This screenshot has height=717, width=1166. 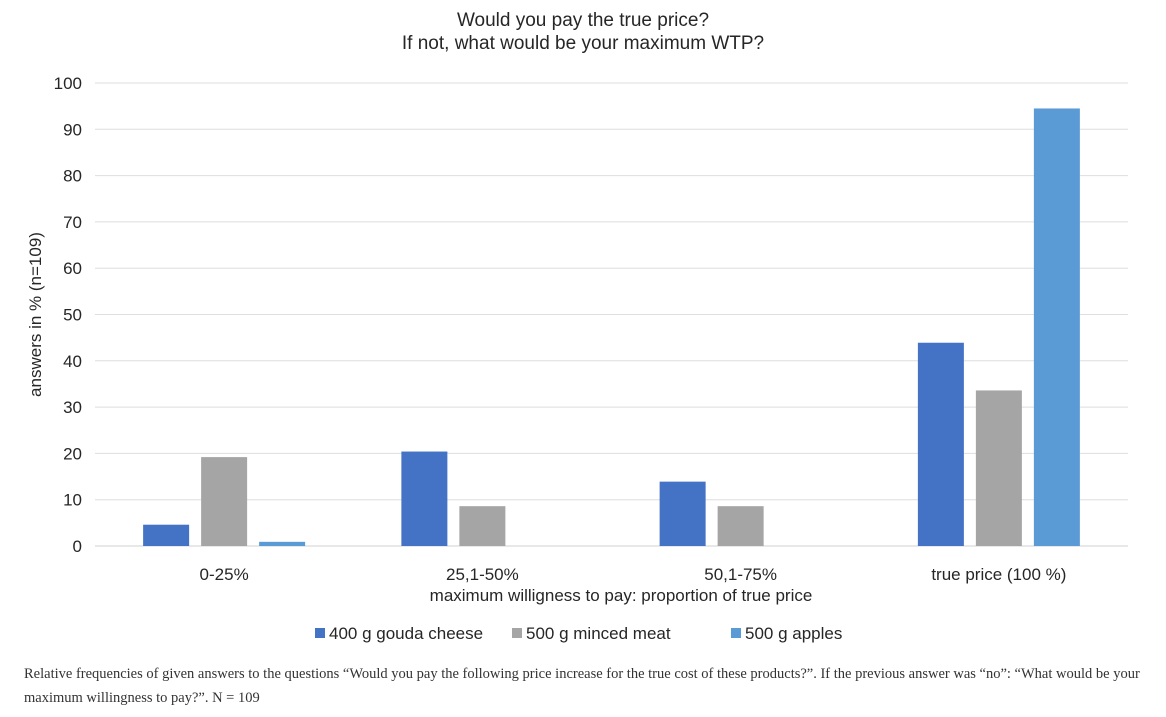 What do you see at coordinates (740, 574) in the screenshot?
I see `x-category-label: 50,1-75%` at bounding box center [740, 574].